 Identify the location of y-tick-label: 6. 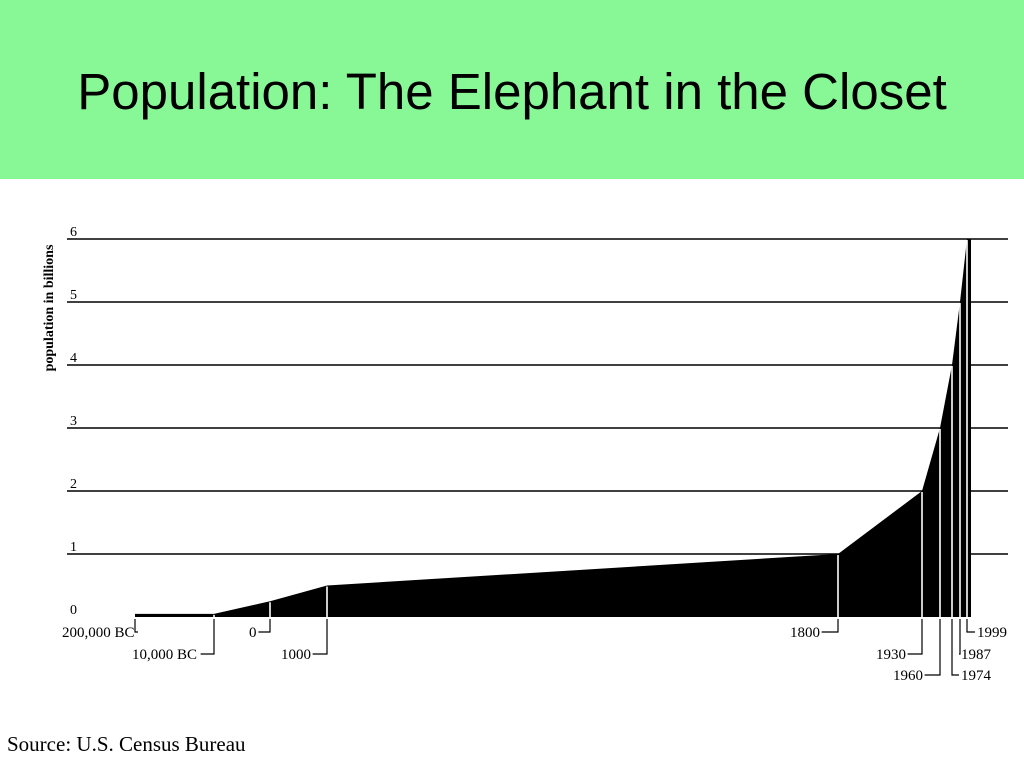
(73, 232).